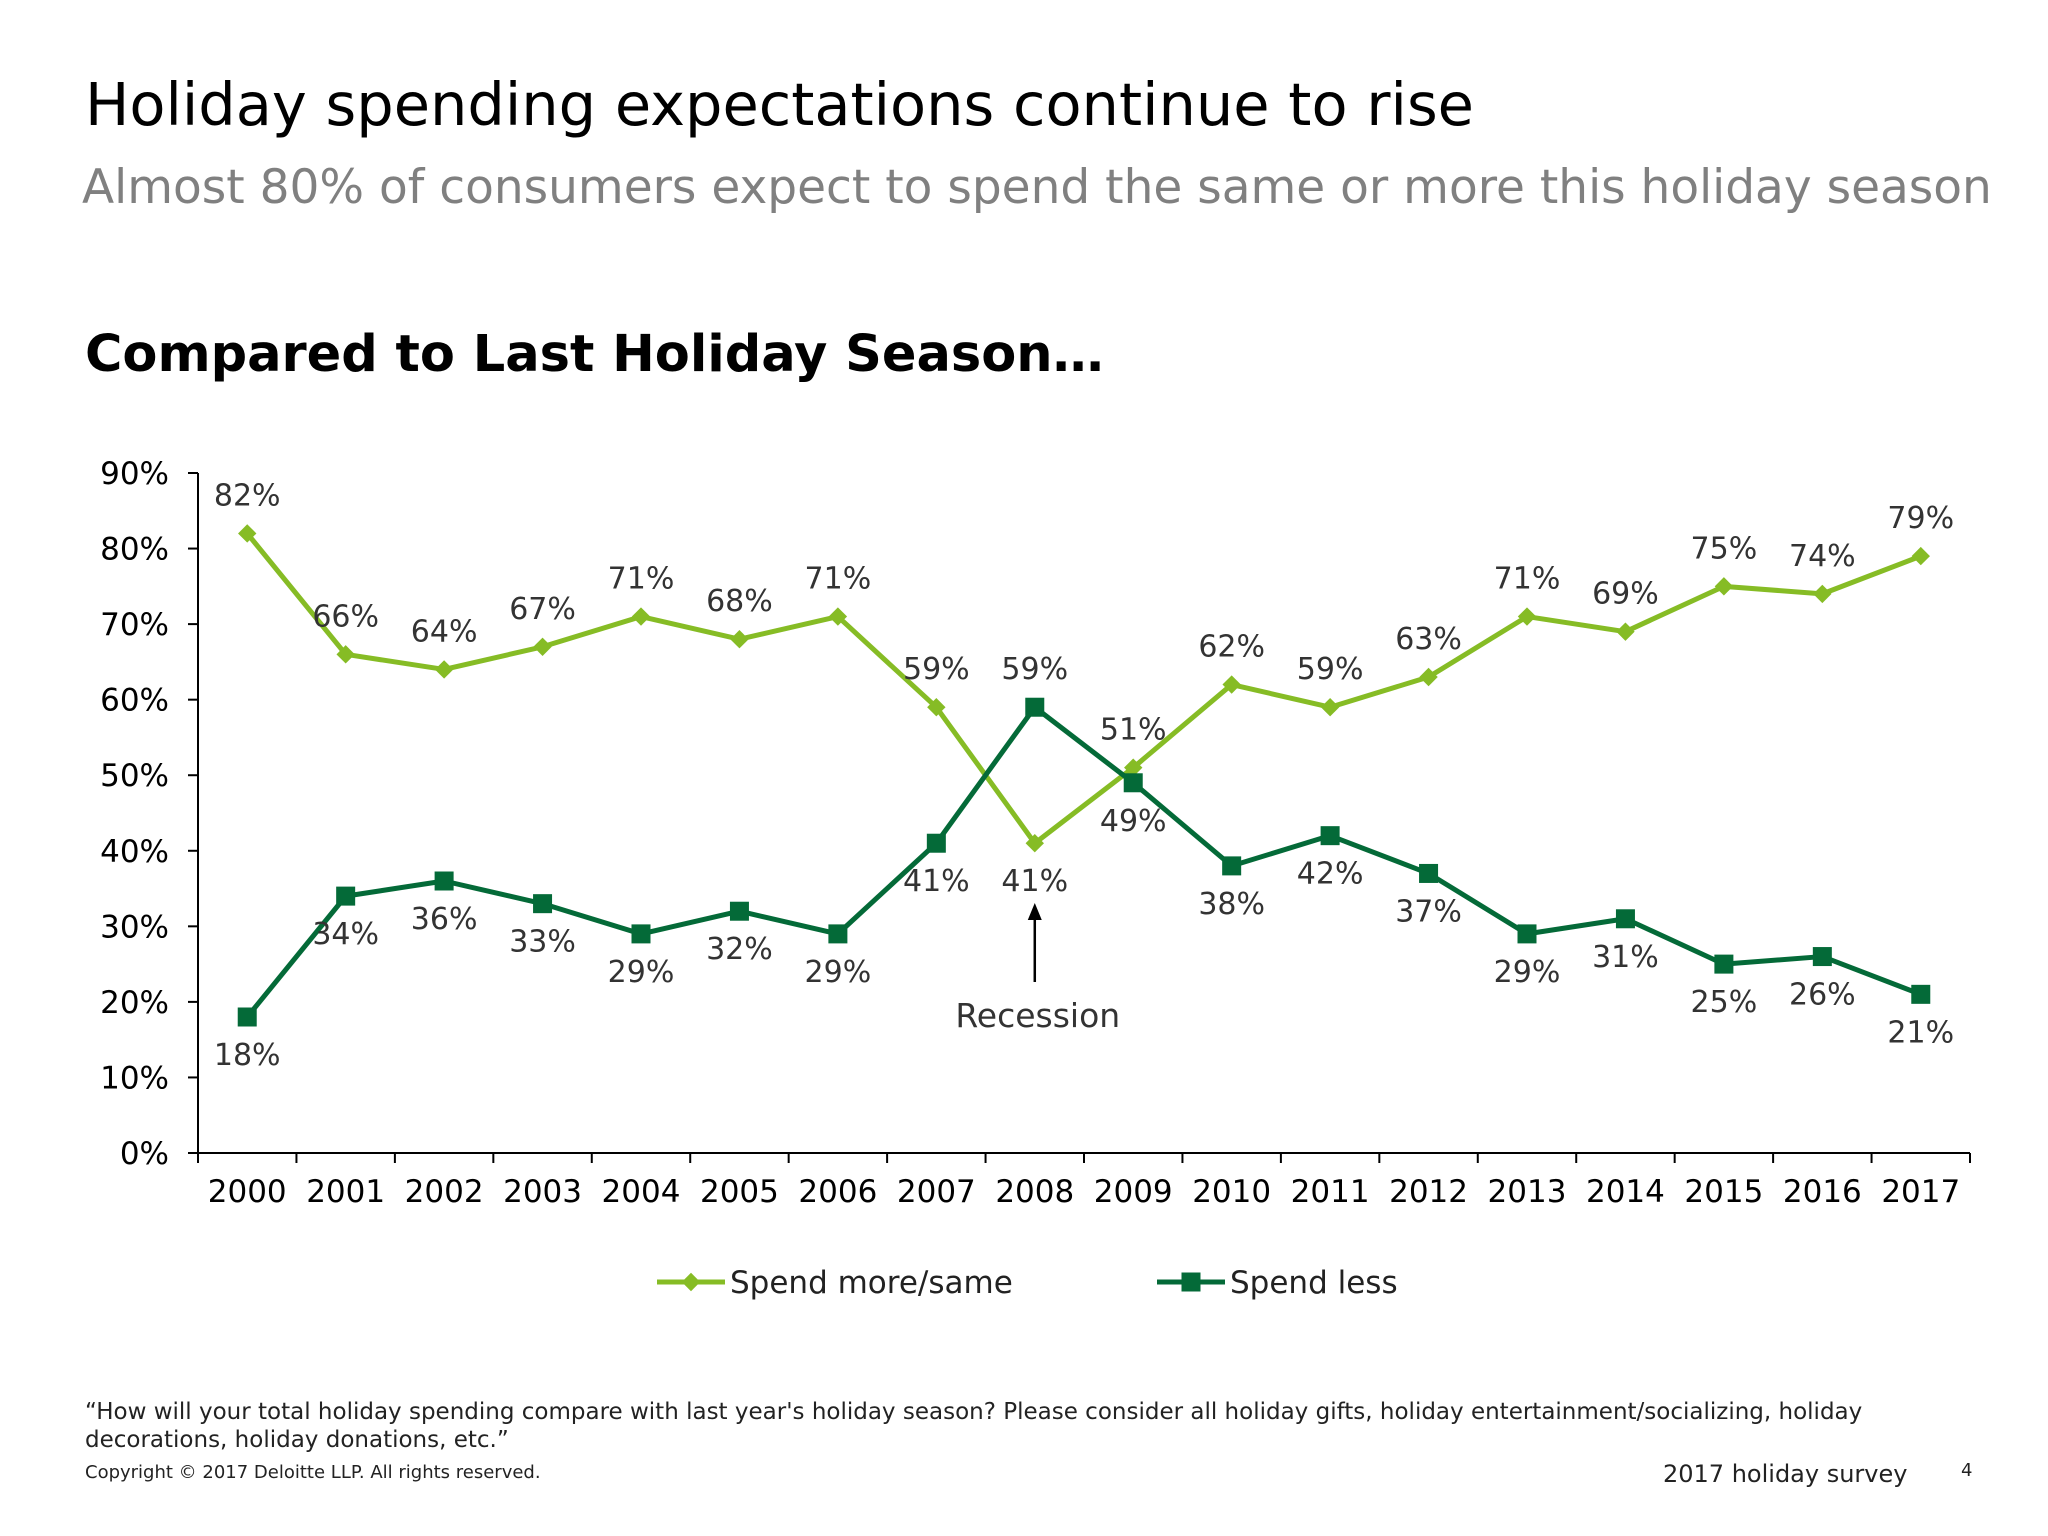 Image resolution: width=2048 pixels, height=1536 pixels. Describe the element at coordinates (739, 1192) in the screenshot. I see `x-tick-label: 2005` at that location.